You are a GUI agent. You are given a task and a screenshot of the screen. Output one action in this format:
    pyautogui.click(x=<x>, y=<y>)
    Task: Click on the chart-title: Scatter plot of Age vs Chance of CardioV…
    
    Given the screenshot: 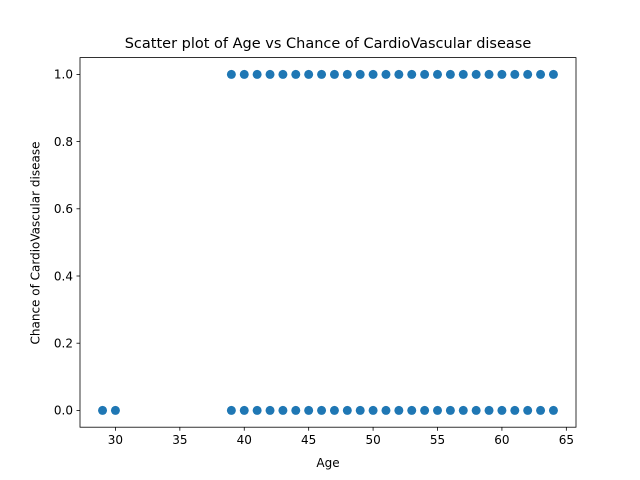 What is the action you would take?
    pyautogui.click(x=328, y=44)
    